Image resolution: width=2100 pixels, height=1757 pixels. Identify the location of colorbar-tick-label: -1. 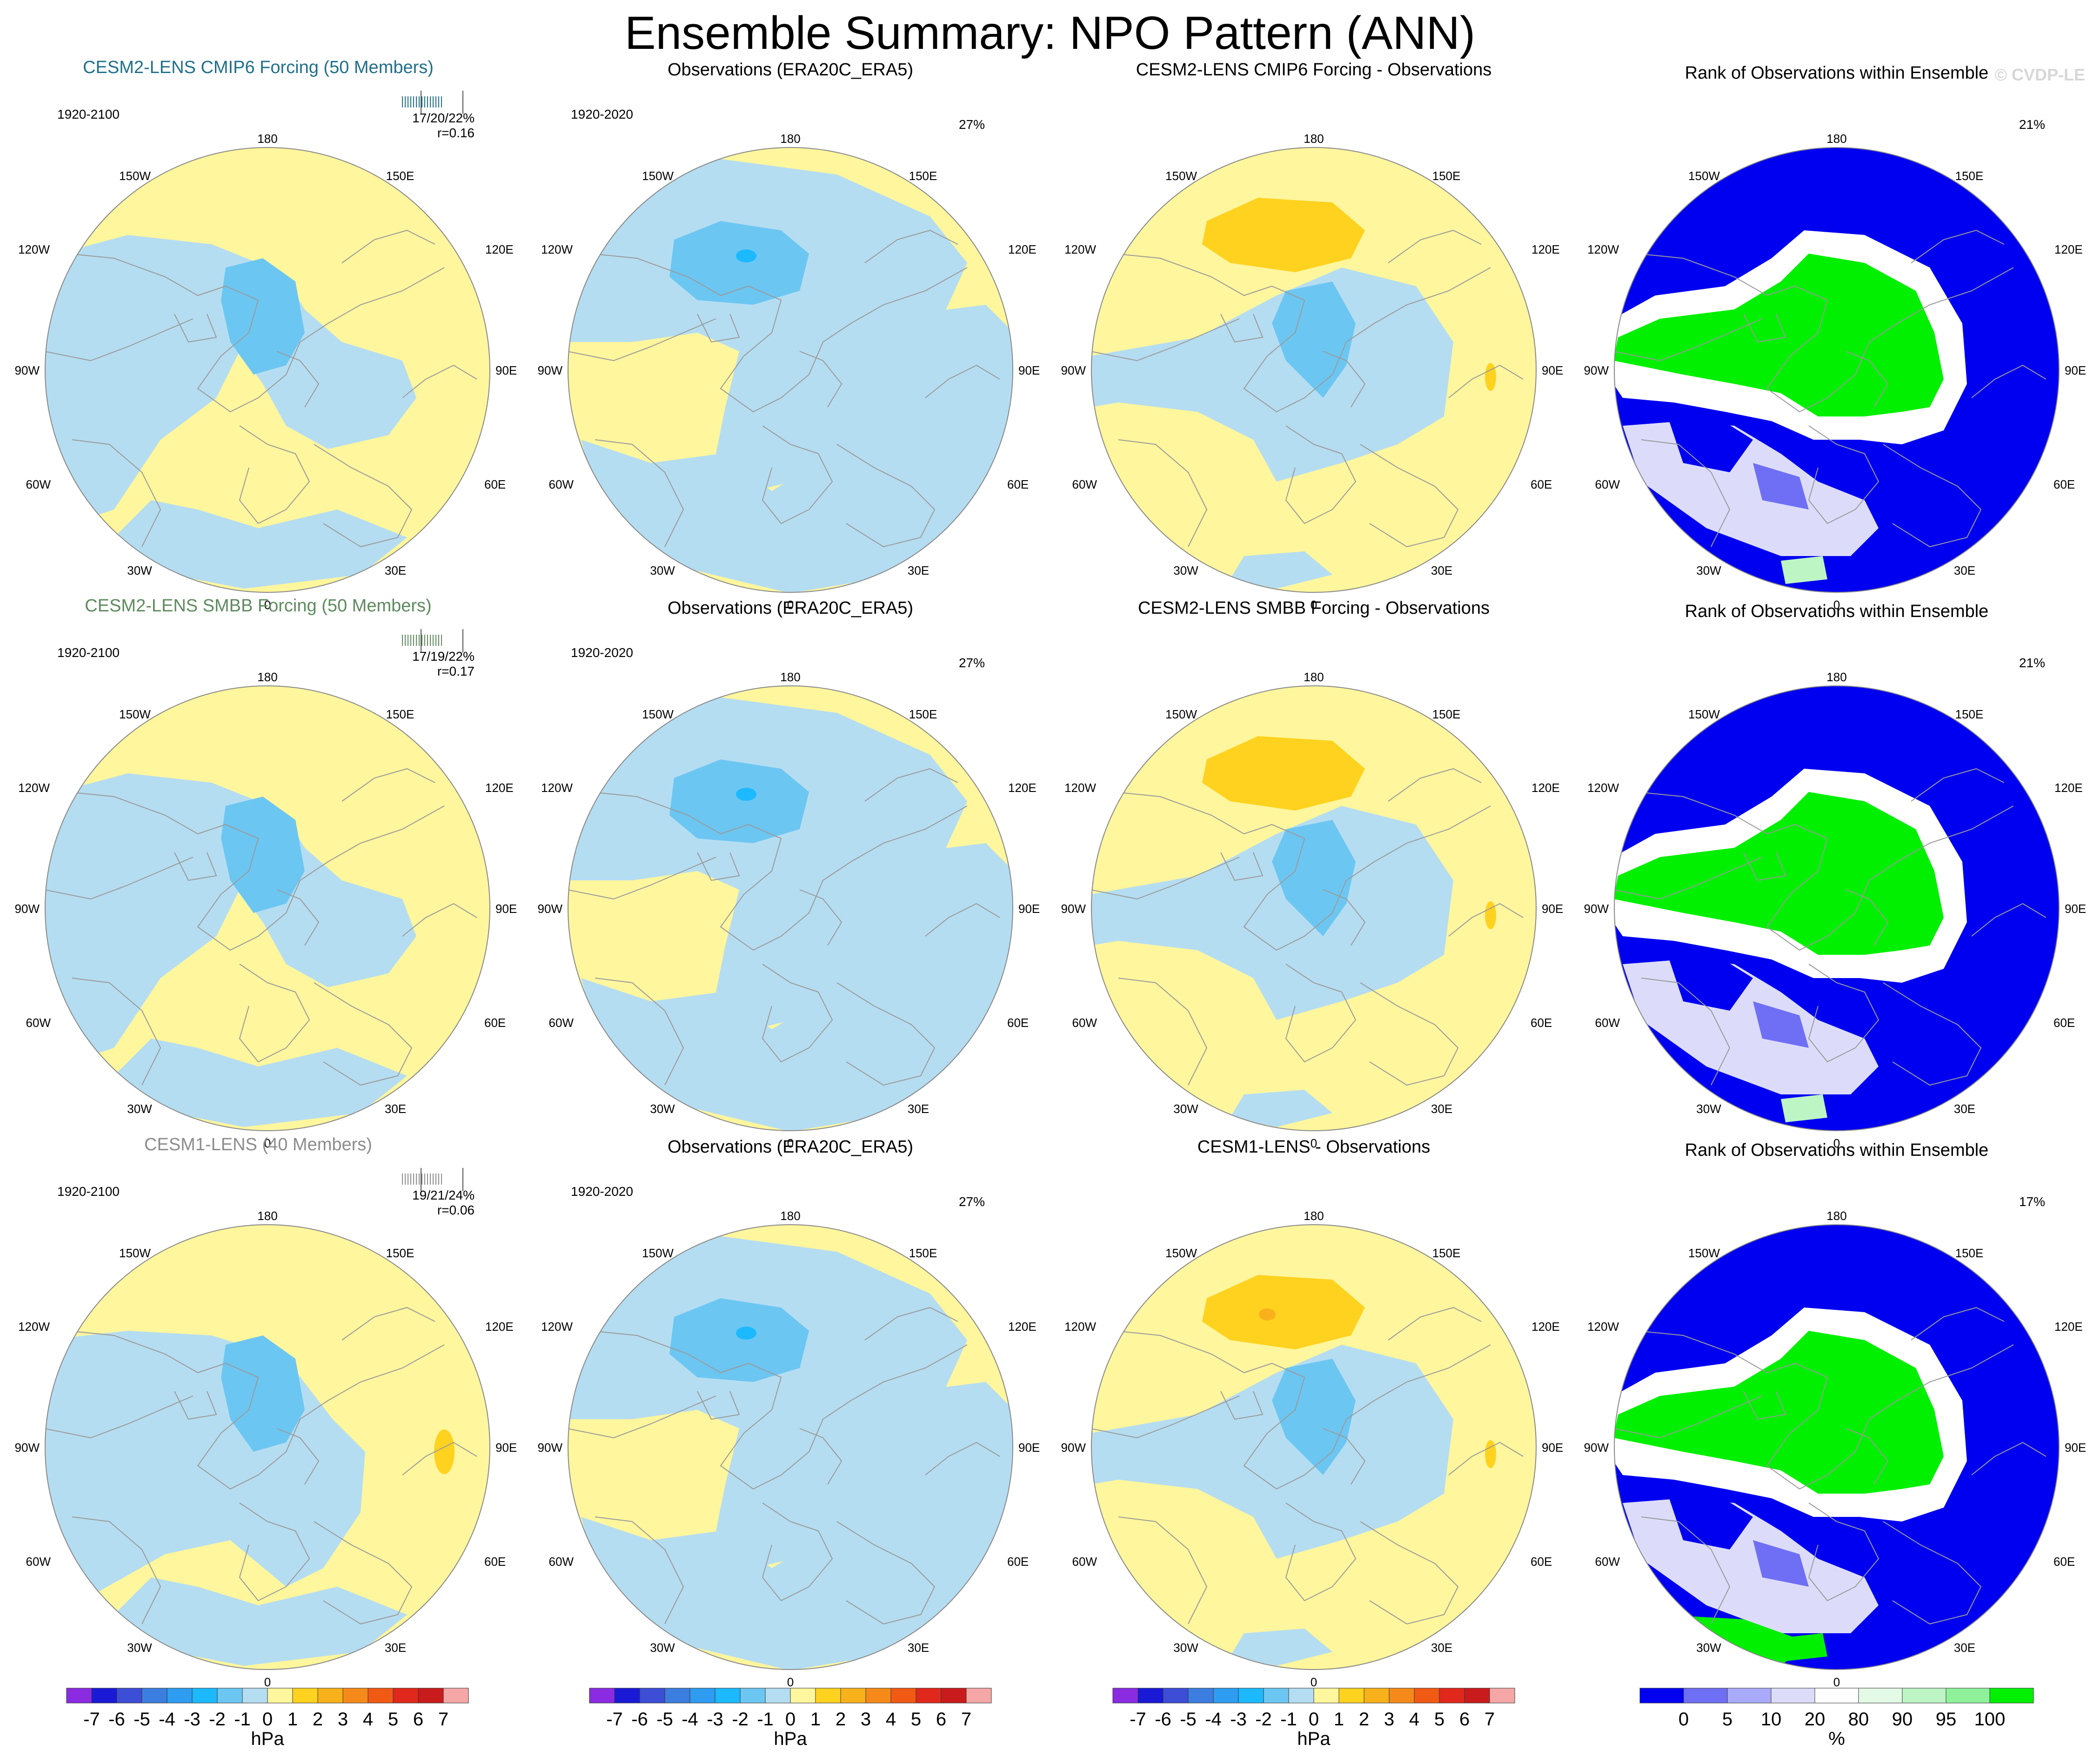
(1288, 1720).